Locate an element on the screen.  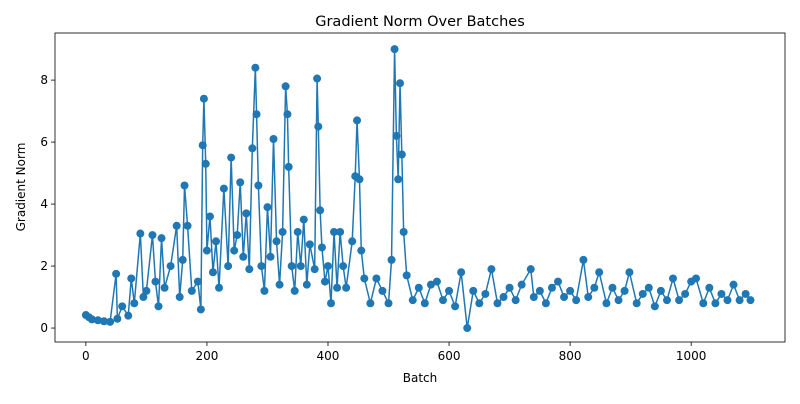
y-tick-label: 0 is located at coordinates (44, 328).